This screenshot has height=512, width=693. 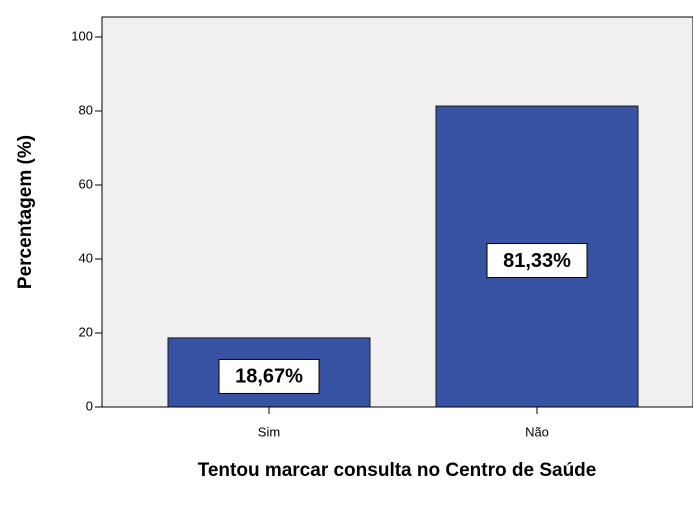 What do you see at coordinates (86, 257) in the screenshot?
I see `y-tick-label: 40` at bounding box center [86, 257].